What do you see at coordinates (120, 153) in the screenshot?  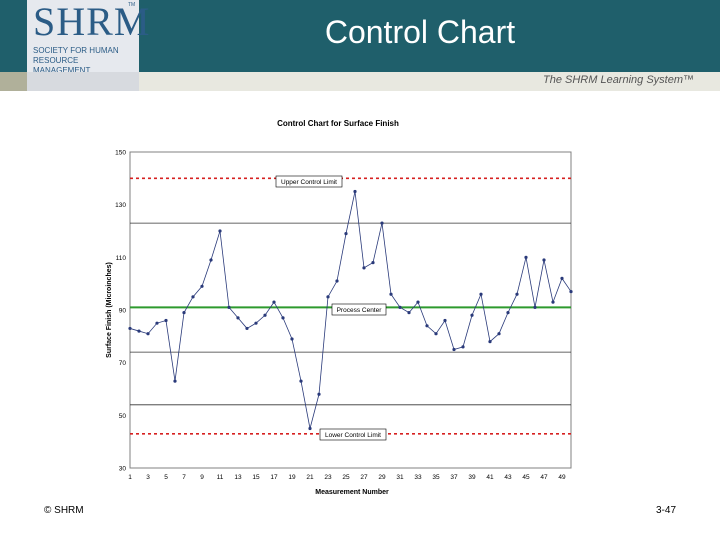 I see `y-tick-label: 150` at bounding box center [120, 153].